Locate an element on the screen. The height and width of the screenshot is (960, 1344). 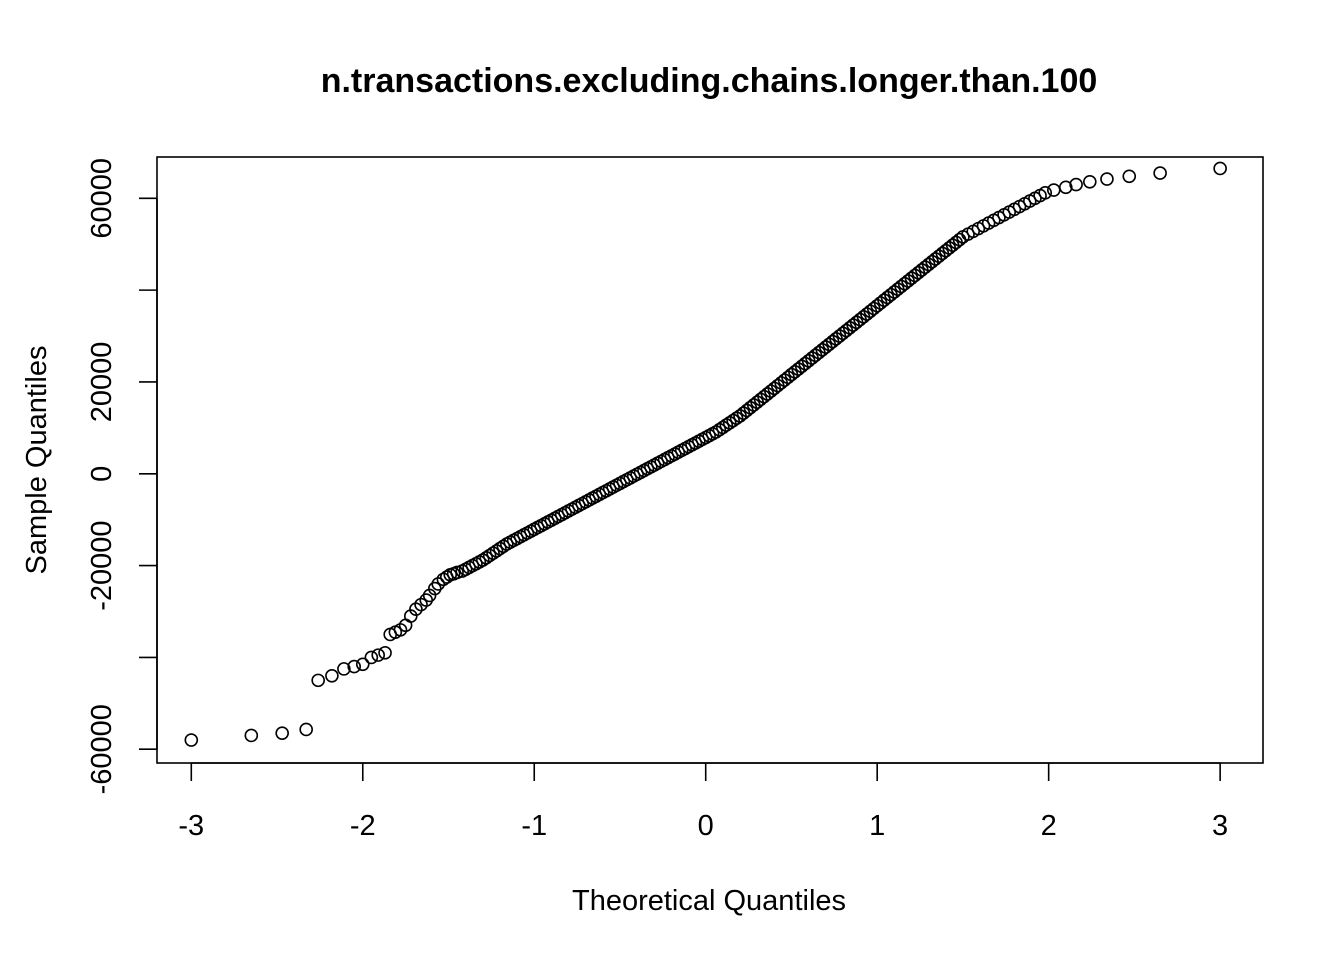
x-tick-label: 2 is located at coordinates (1049, 826).